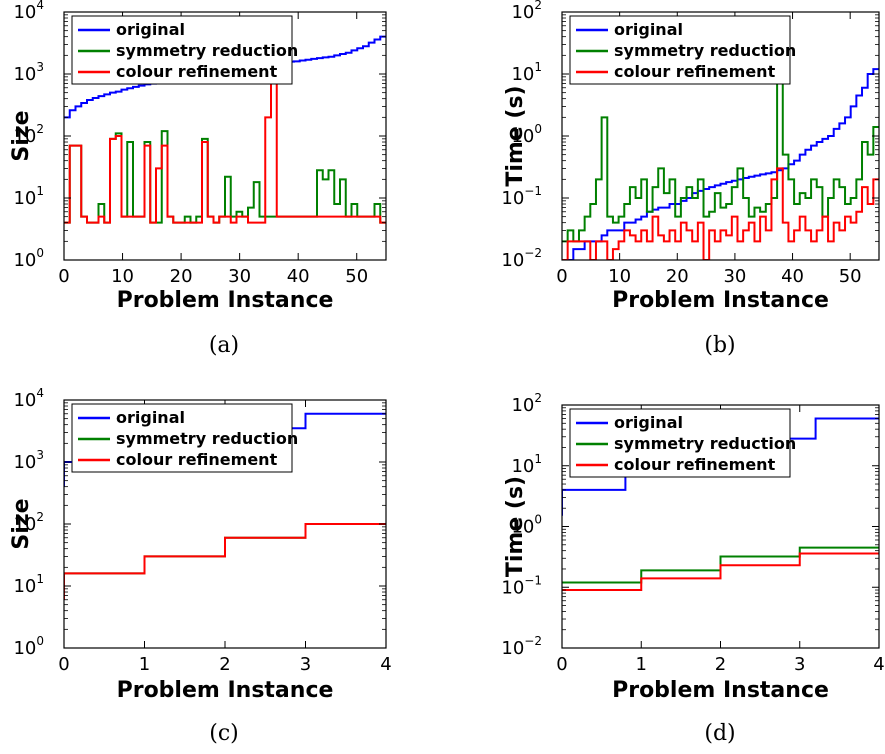 The height and width of the screenshot is (754, 885). Describe the element at coordinates (720, 164) in the screenshot. I see `series-line-original` at that location.